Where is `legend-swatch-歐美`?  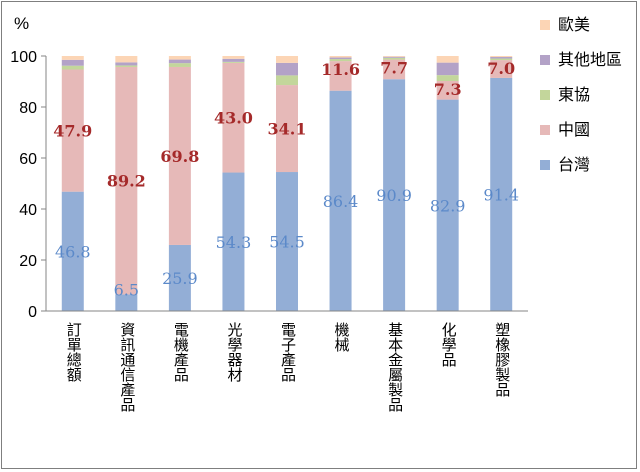
legend-swatch-歐美 is located at coordinates (545, 25).